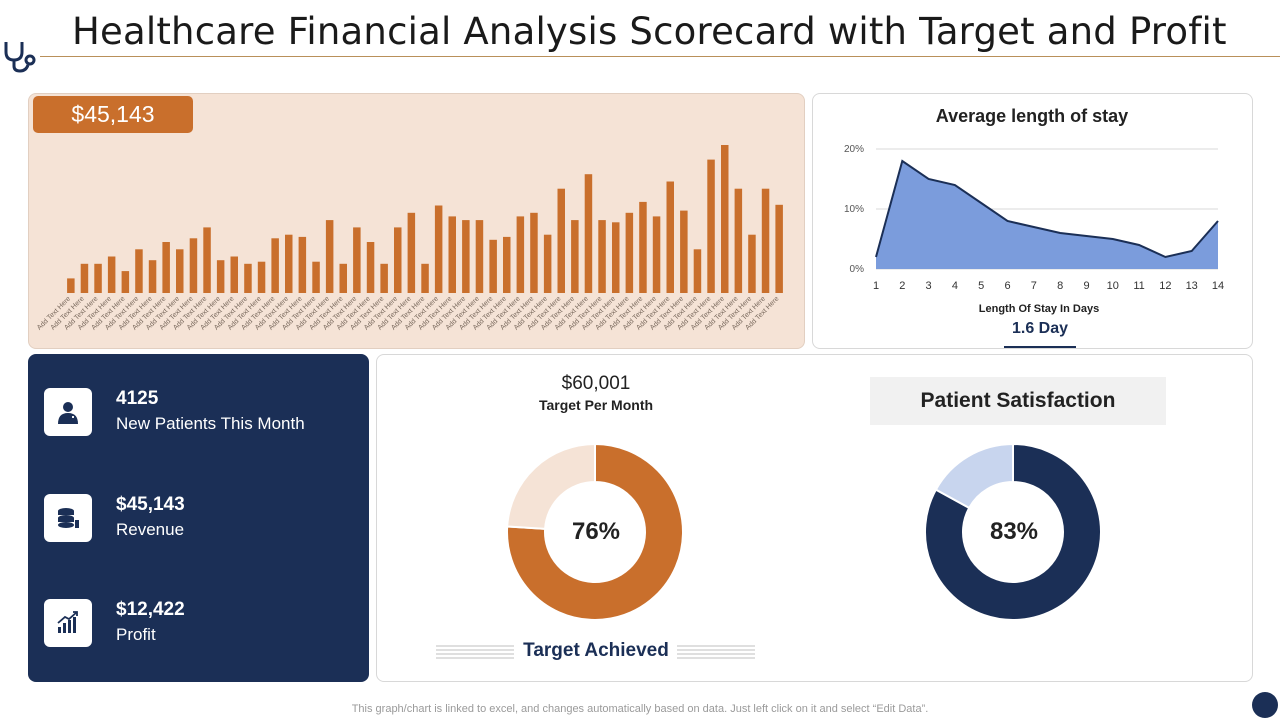 This screenshot has height=720, width=1280. What do you see at coordinates (137, 398) in the screenshot?
I see `kpi-value: 4125` at bounding box center [137, 398].